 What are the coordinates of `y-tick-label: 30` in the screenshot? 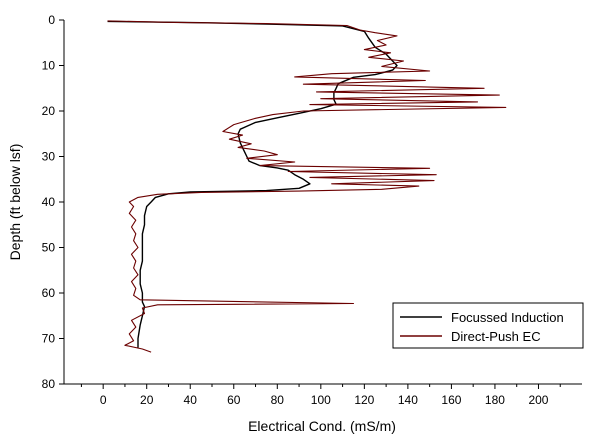 It's located at (49, 157).